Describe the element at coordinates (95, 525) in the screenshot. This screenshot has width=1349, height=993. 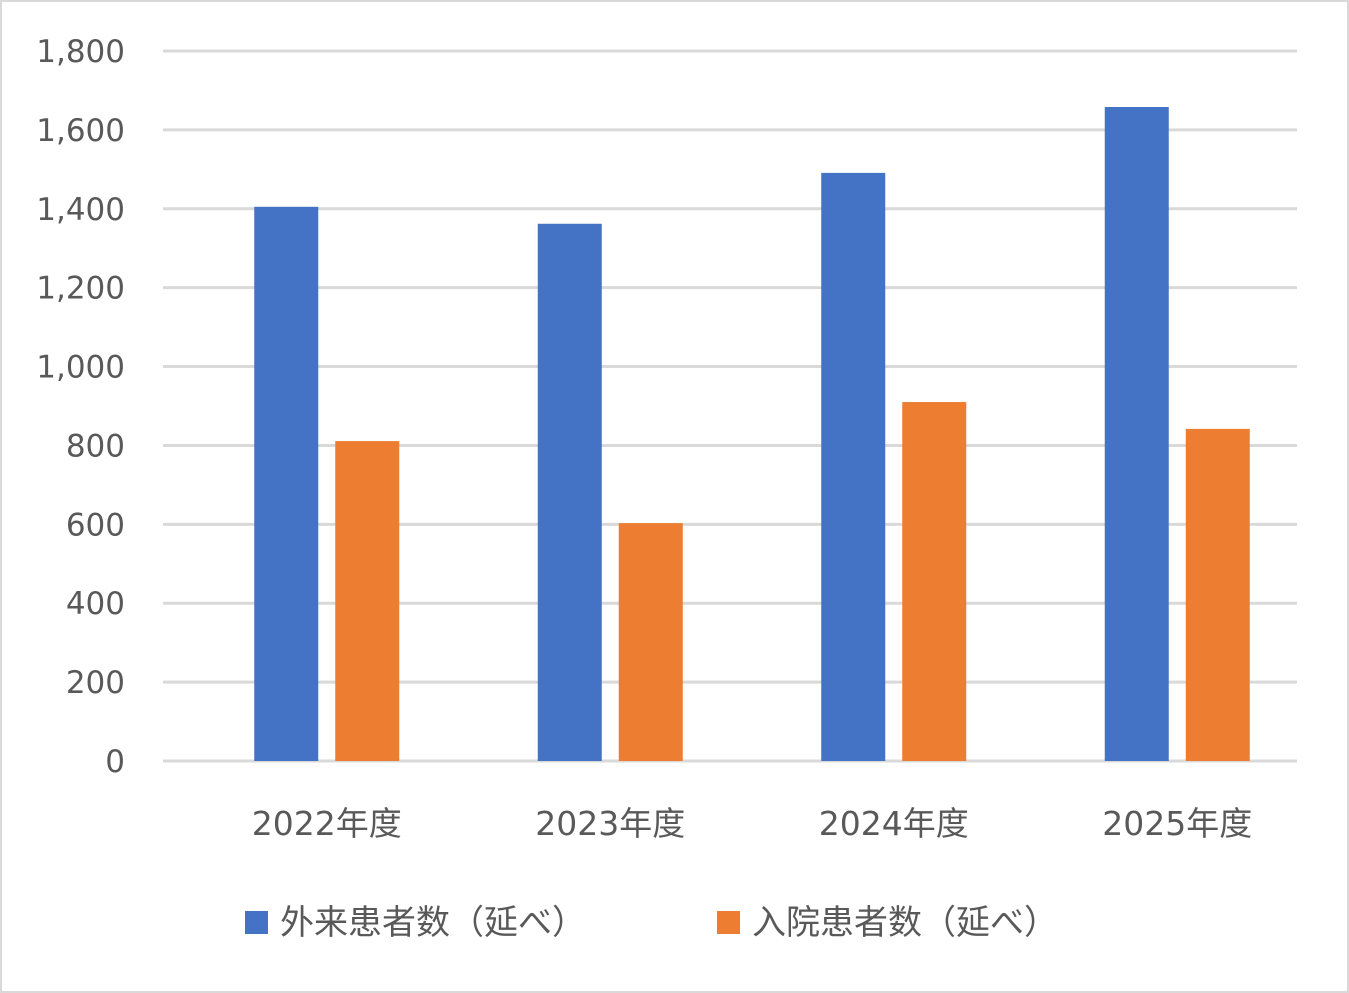
I see `y-tick-label: 600` at that location.